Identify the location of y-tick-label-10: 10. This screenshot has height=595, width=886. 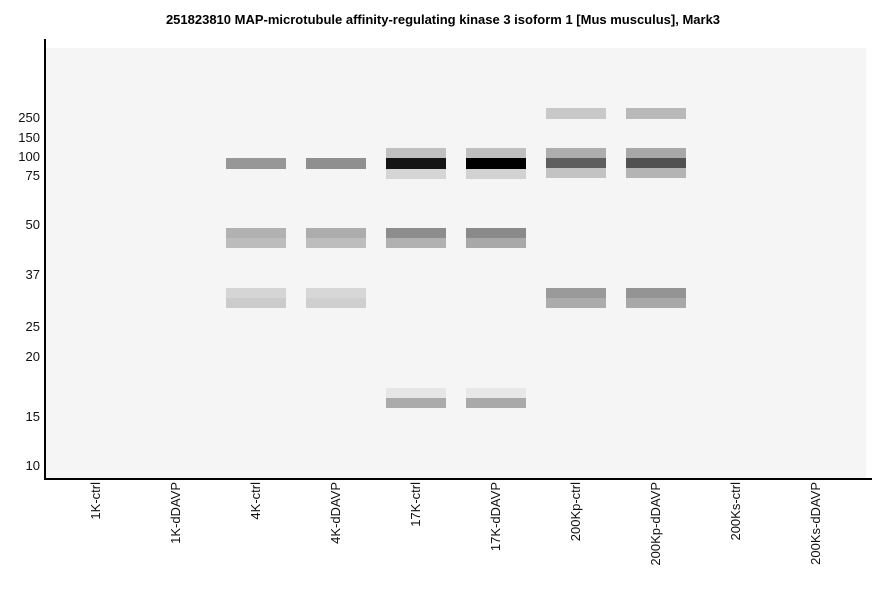
(32, 465).